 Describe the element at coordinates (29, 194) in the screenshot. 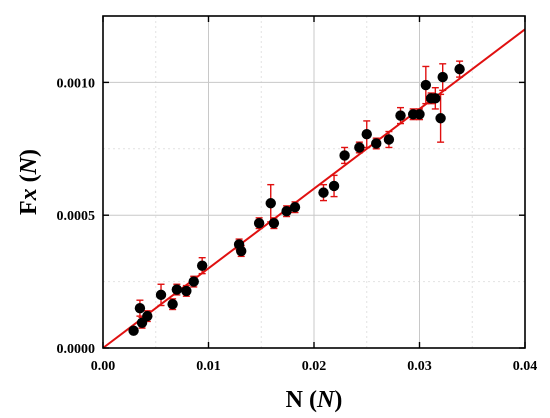

I see `y-axis-title-italic: x` at that location.